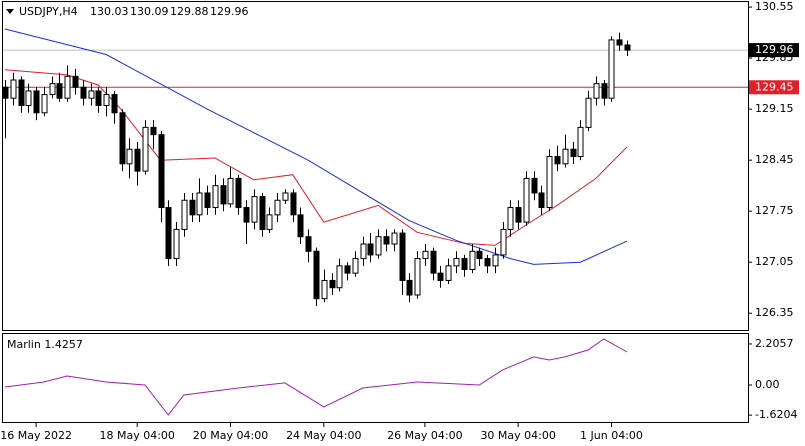  Describe the element at coordinates (48, 11) in the screenshot. I see `symbol-title: USDJPY,H4` at that location.